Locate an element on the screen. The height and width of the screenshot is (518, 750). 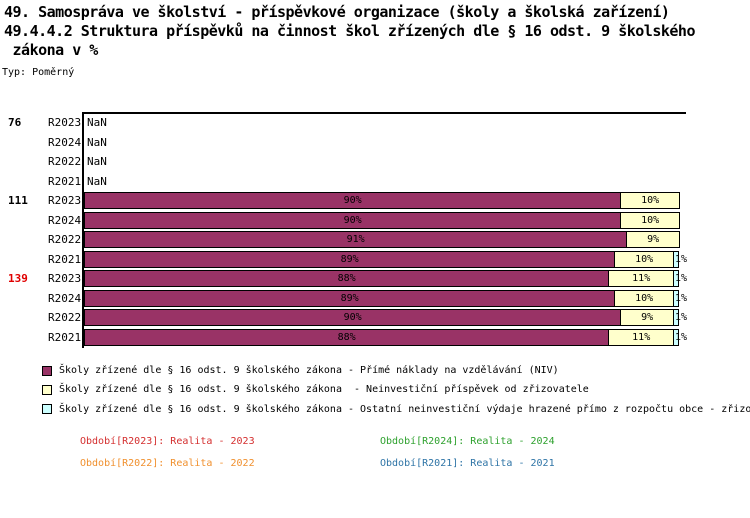
bar-area: 90% 9% 1% is located at coordinates (385, 318).